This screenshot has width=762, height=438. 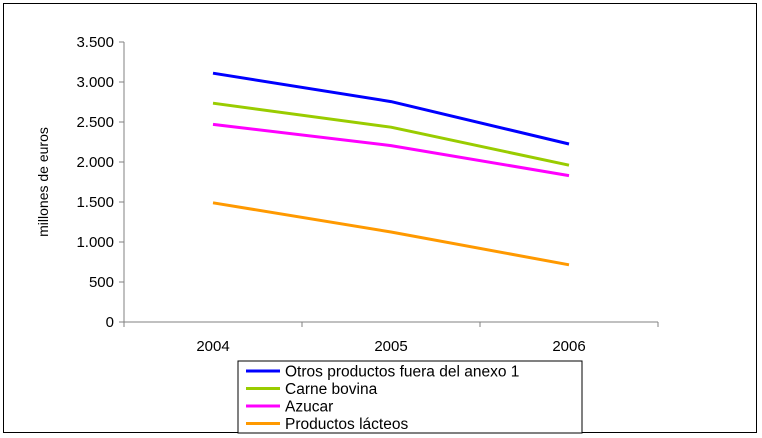 What do you see at coordinates (95, 242) in the screenshot?
I see `y-tick-label: 1.000` at bounding box center [95, 242].